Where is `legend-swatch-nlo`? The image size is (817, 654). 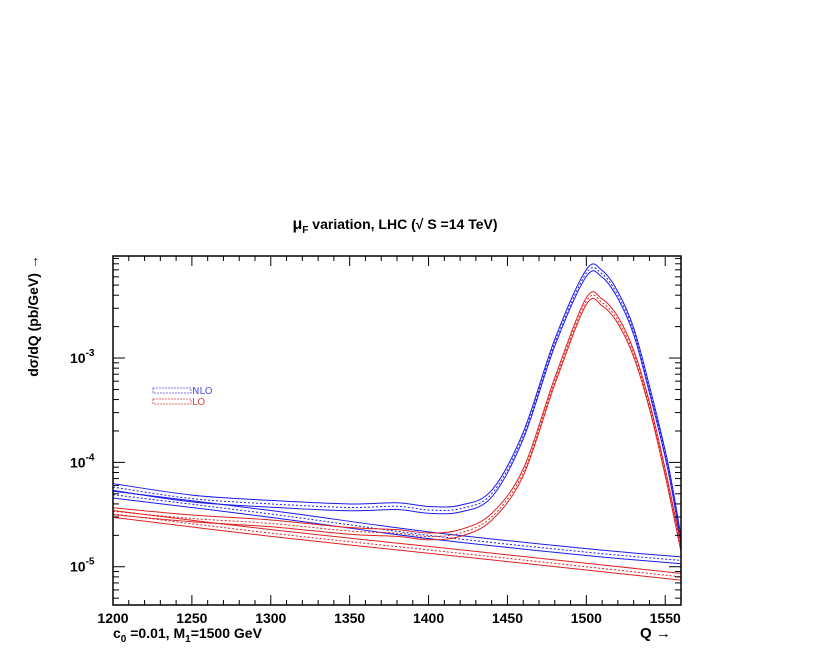
legend-swatch-nlo is located at coordinates (172, 390).